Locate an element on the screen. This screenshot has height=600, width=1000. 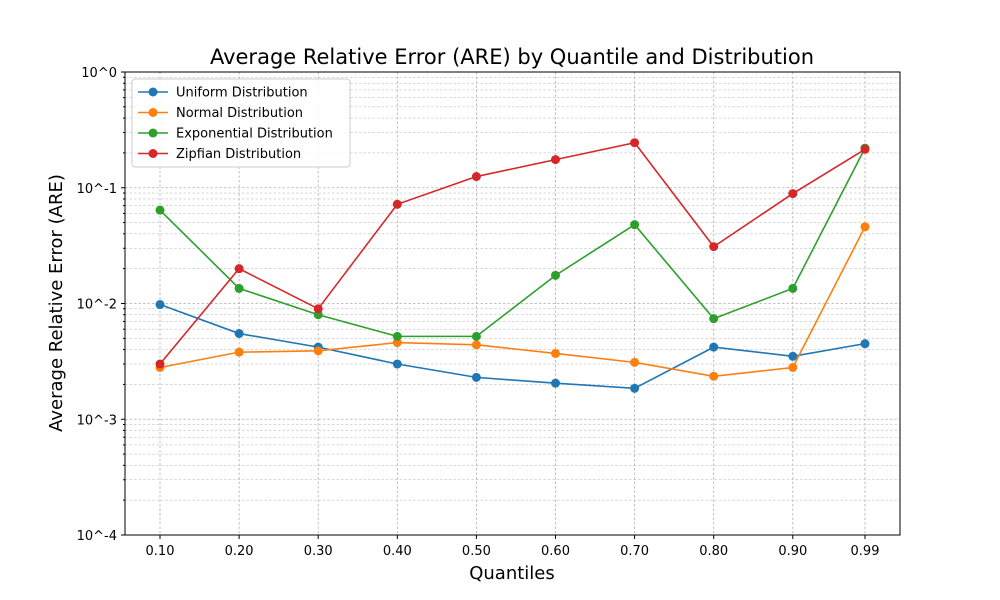
x-tick-label: 0.70 is located at coordinates (634, 551).